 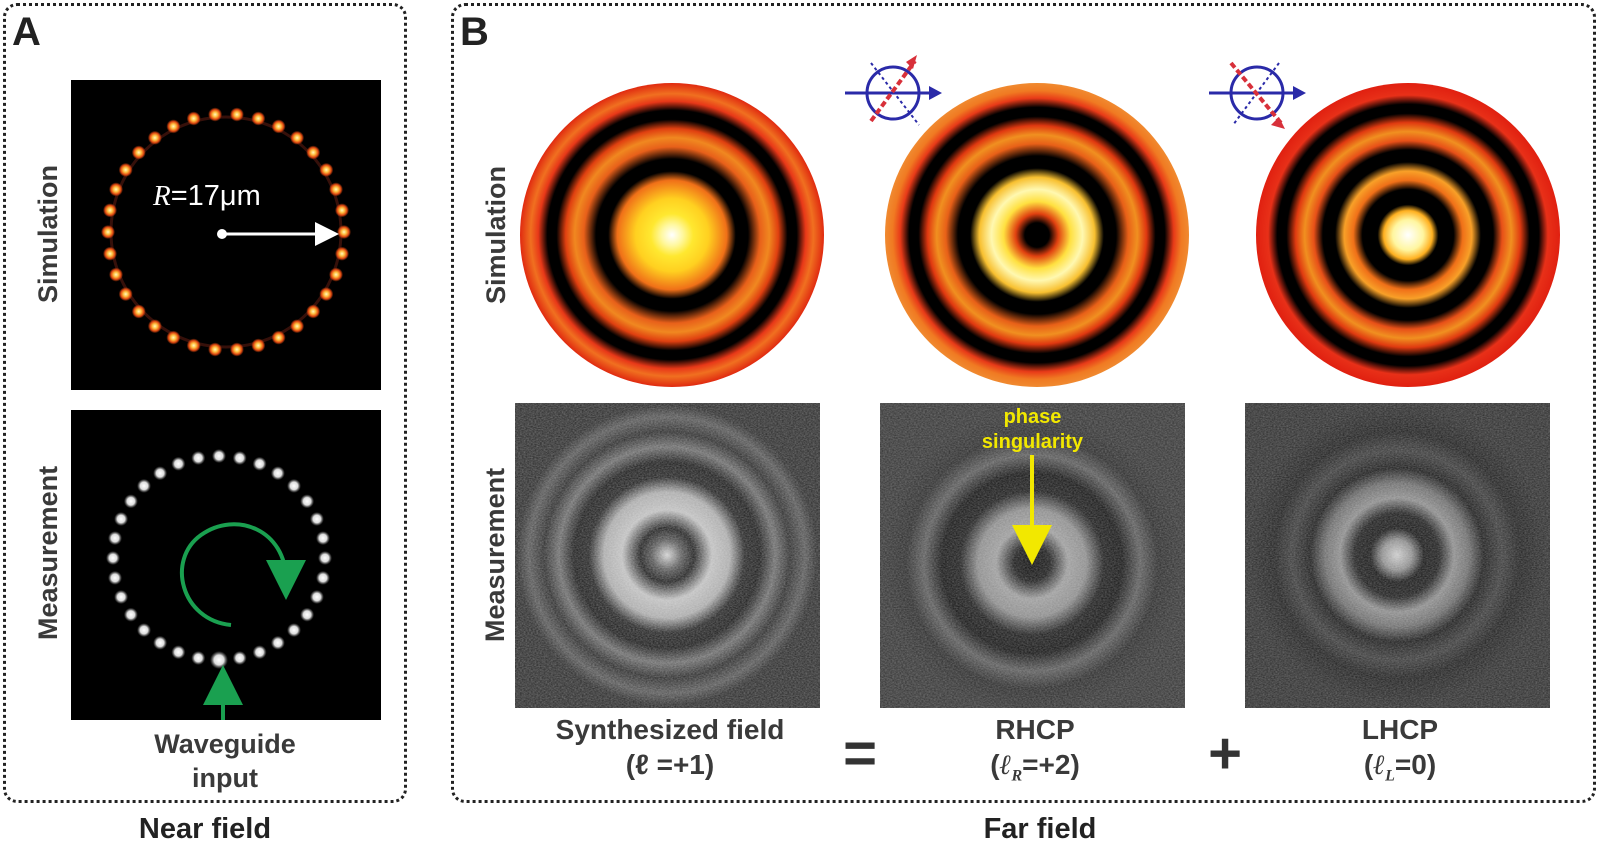 What do you see at coordinates (48, 234) in the screenshot?
I see `row-label-a-simulation: Simulation` at bounding box center [48, 234].